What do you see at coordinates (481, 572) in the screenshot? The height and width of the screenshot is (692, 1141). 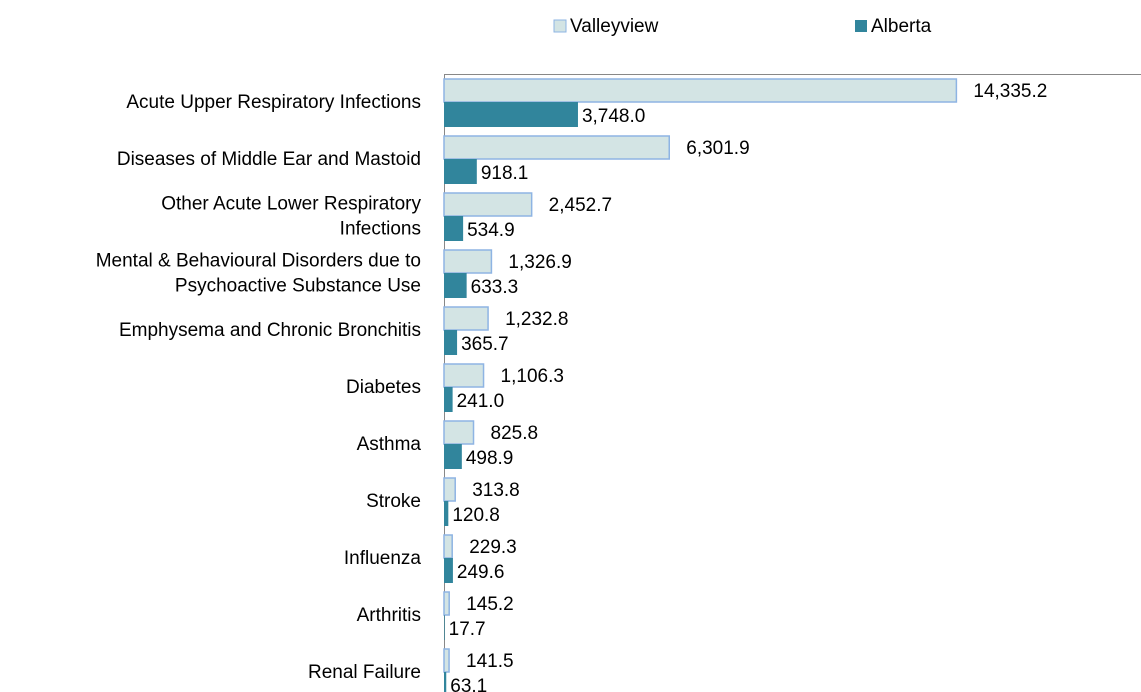 I see `value-label: 249.6` at bounding box center [481, 572].